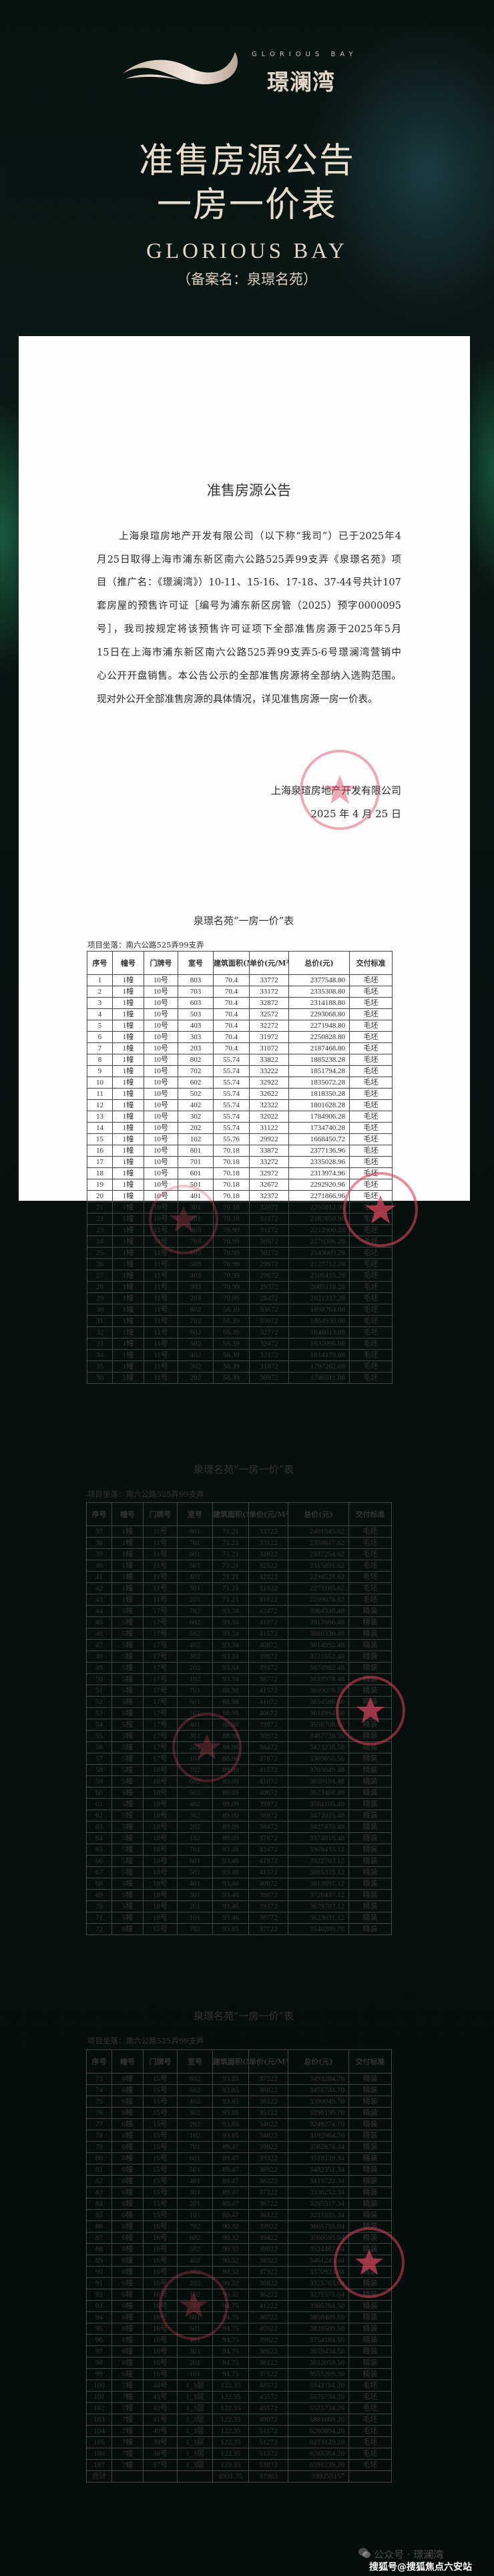  Describe the element at coordinates (195, 1611) in the screenshot. I see `cell-room: 702` at that location.